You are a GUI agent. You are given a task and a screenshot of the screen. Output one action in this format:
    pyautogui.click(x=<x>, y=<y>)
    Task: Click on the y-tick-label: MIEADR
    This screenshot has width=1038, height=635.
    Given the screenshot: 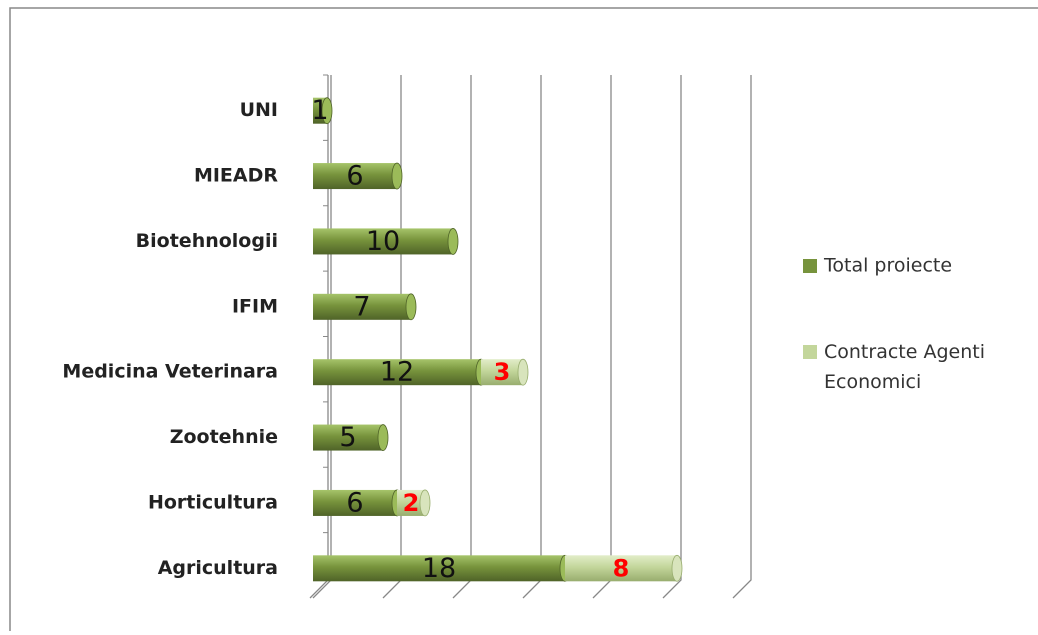 What is the action you would take?
    pyautogui.click(x=236, y=176)
    